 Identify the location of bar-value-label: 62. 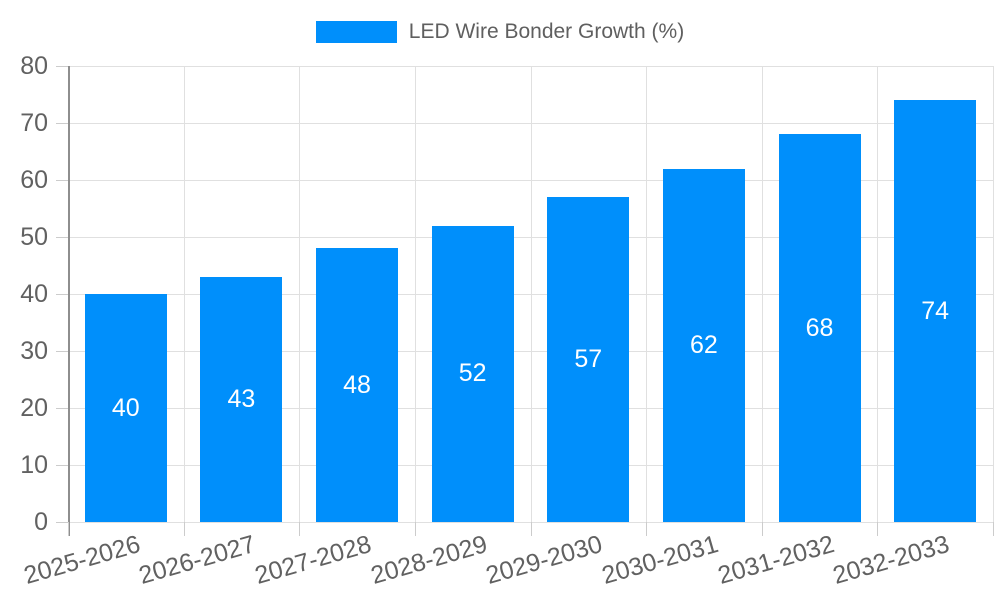
(704, 344).